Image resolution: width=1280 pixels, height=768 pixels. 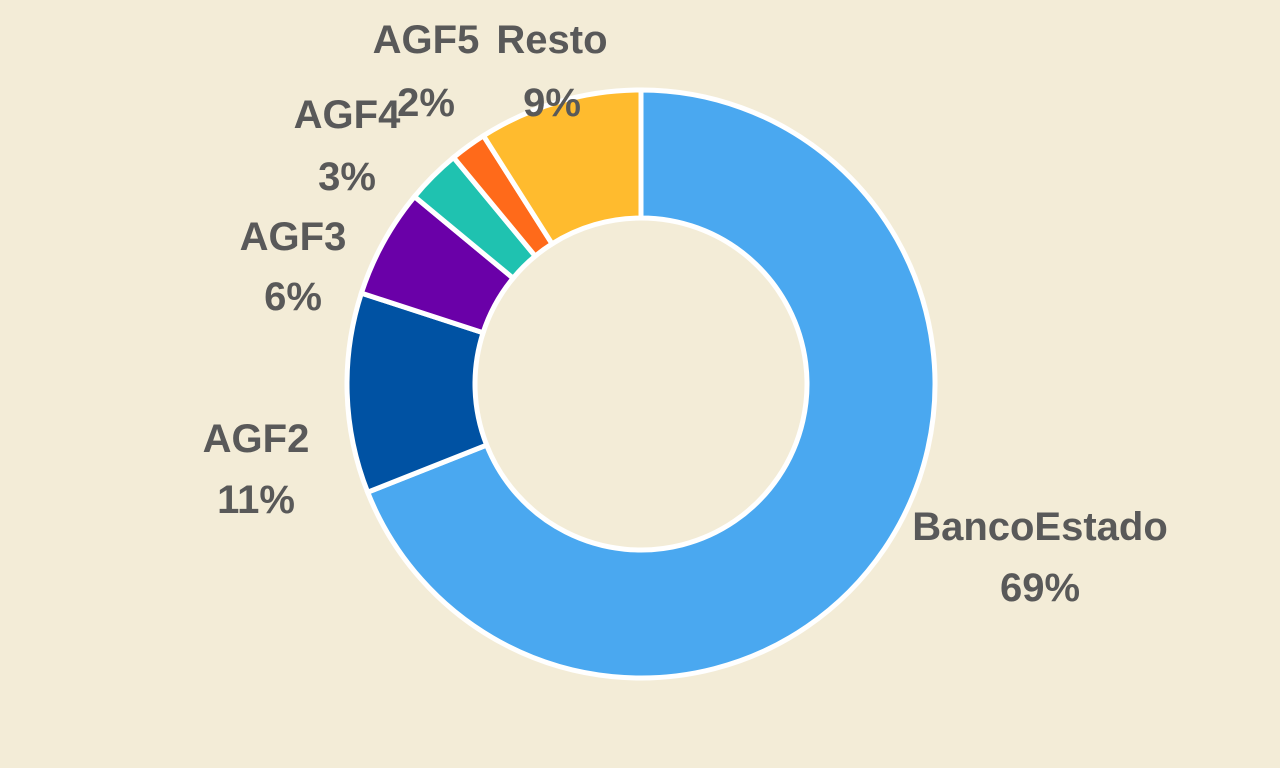 I want to click on slice-value-bancoestado: 69%, so click(x=1040, y=588).